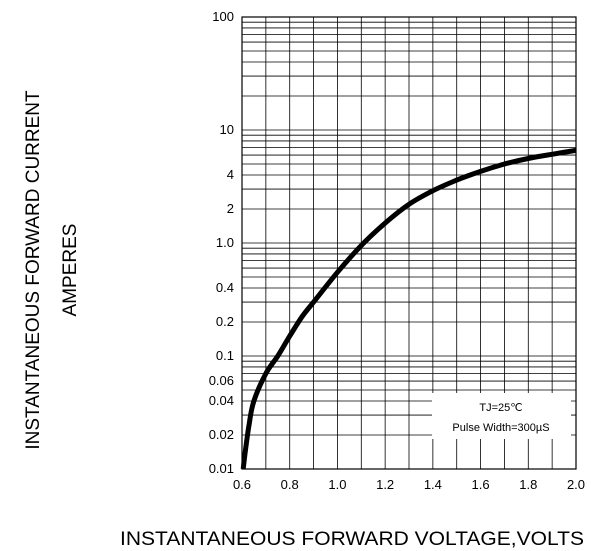 This screenshot has width=591, height=551. Describe the element at coordinates (221, 468) in the screenshot. I see `y-tick-label: 0.01` at that location.